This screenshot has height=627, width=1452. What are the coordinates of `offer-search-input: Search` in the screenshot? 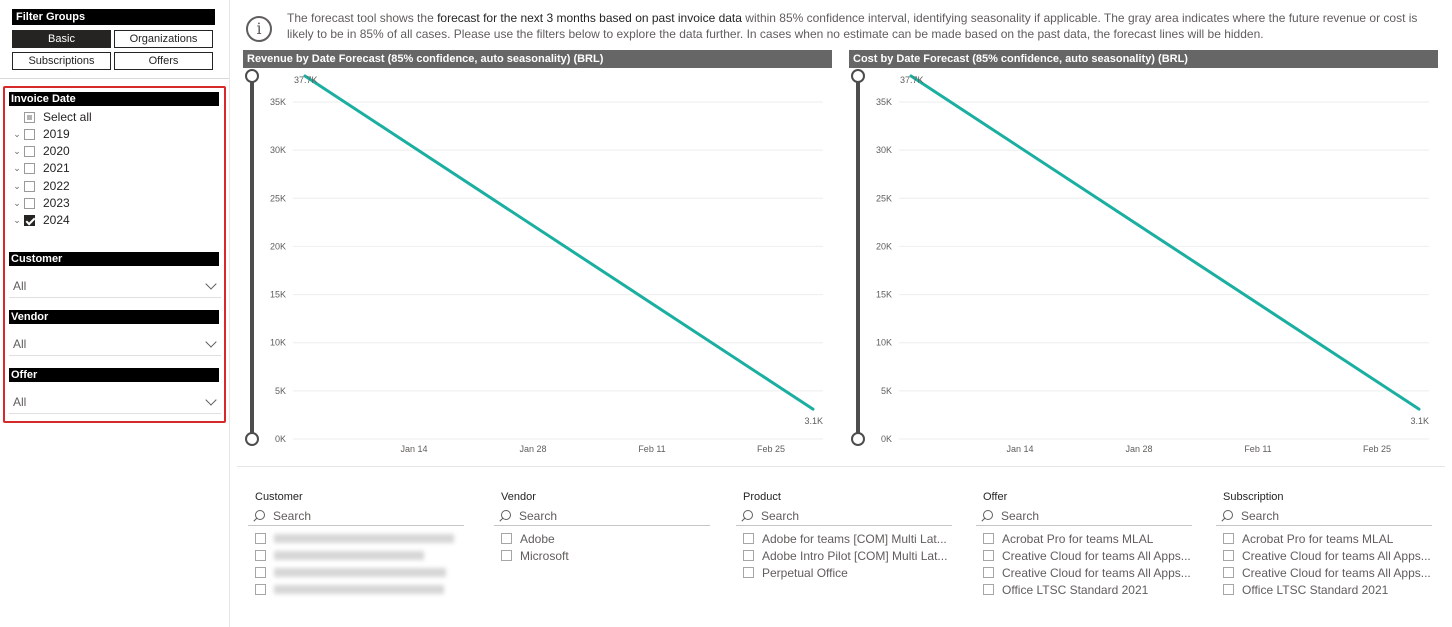 It's located at (1084, 516).